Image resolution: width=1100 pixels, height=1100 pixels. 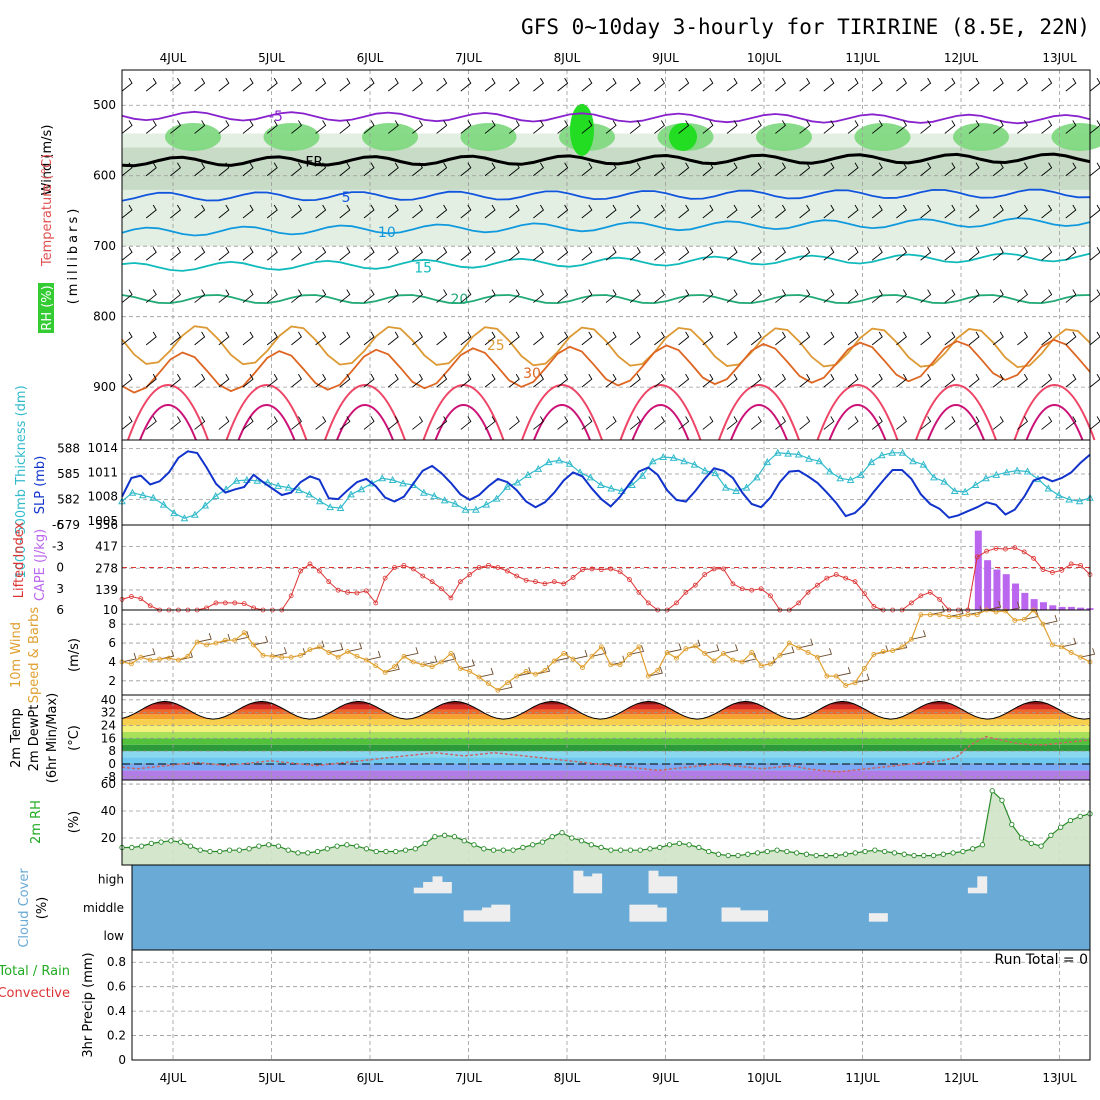 What do you see at coordinates (665, 58) in the screenshot?
I see `top-day-label: 9JUL` at bounding box center [665, 58].